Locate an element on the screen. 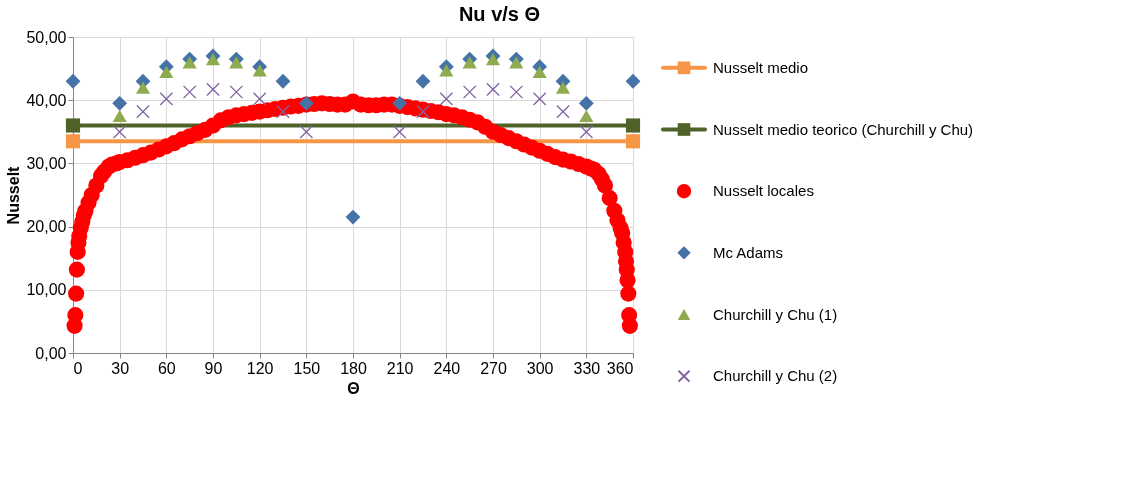 The height and width of the screenshot is (482, 1130). chart-title: Nu v/s Θ is located at coordinates (499, 14).